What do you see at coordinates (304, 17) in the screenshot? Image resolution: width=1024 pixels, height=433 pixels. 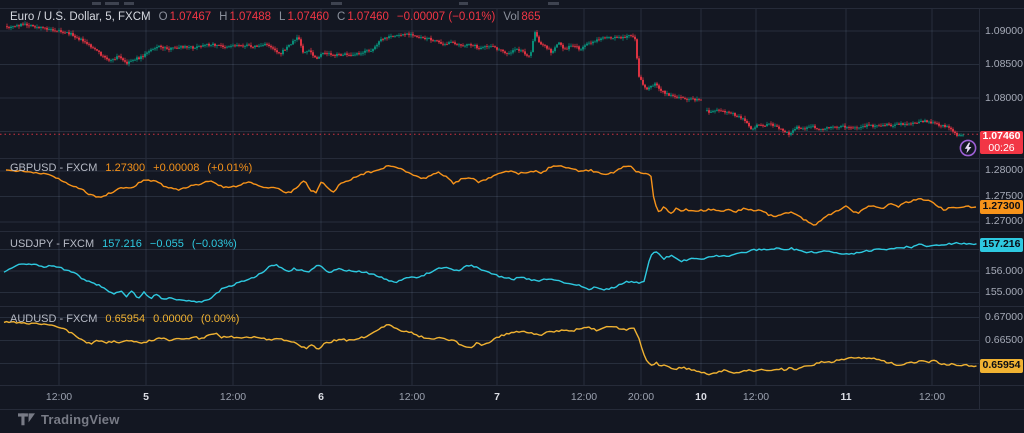 I see `ohlc-low: L 1.07460` at bounding box center [304, 17].